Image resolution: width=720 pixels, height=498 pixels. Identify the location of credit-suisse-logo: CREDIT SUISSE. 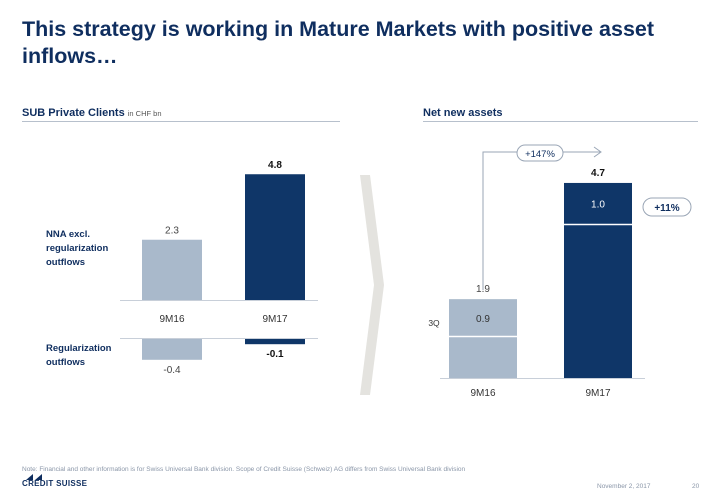
(55, 483).